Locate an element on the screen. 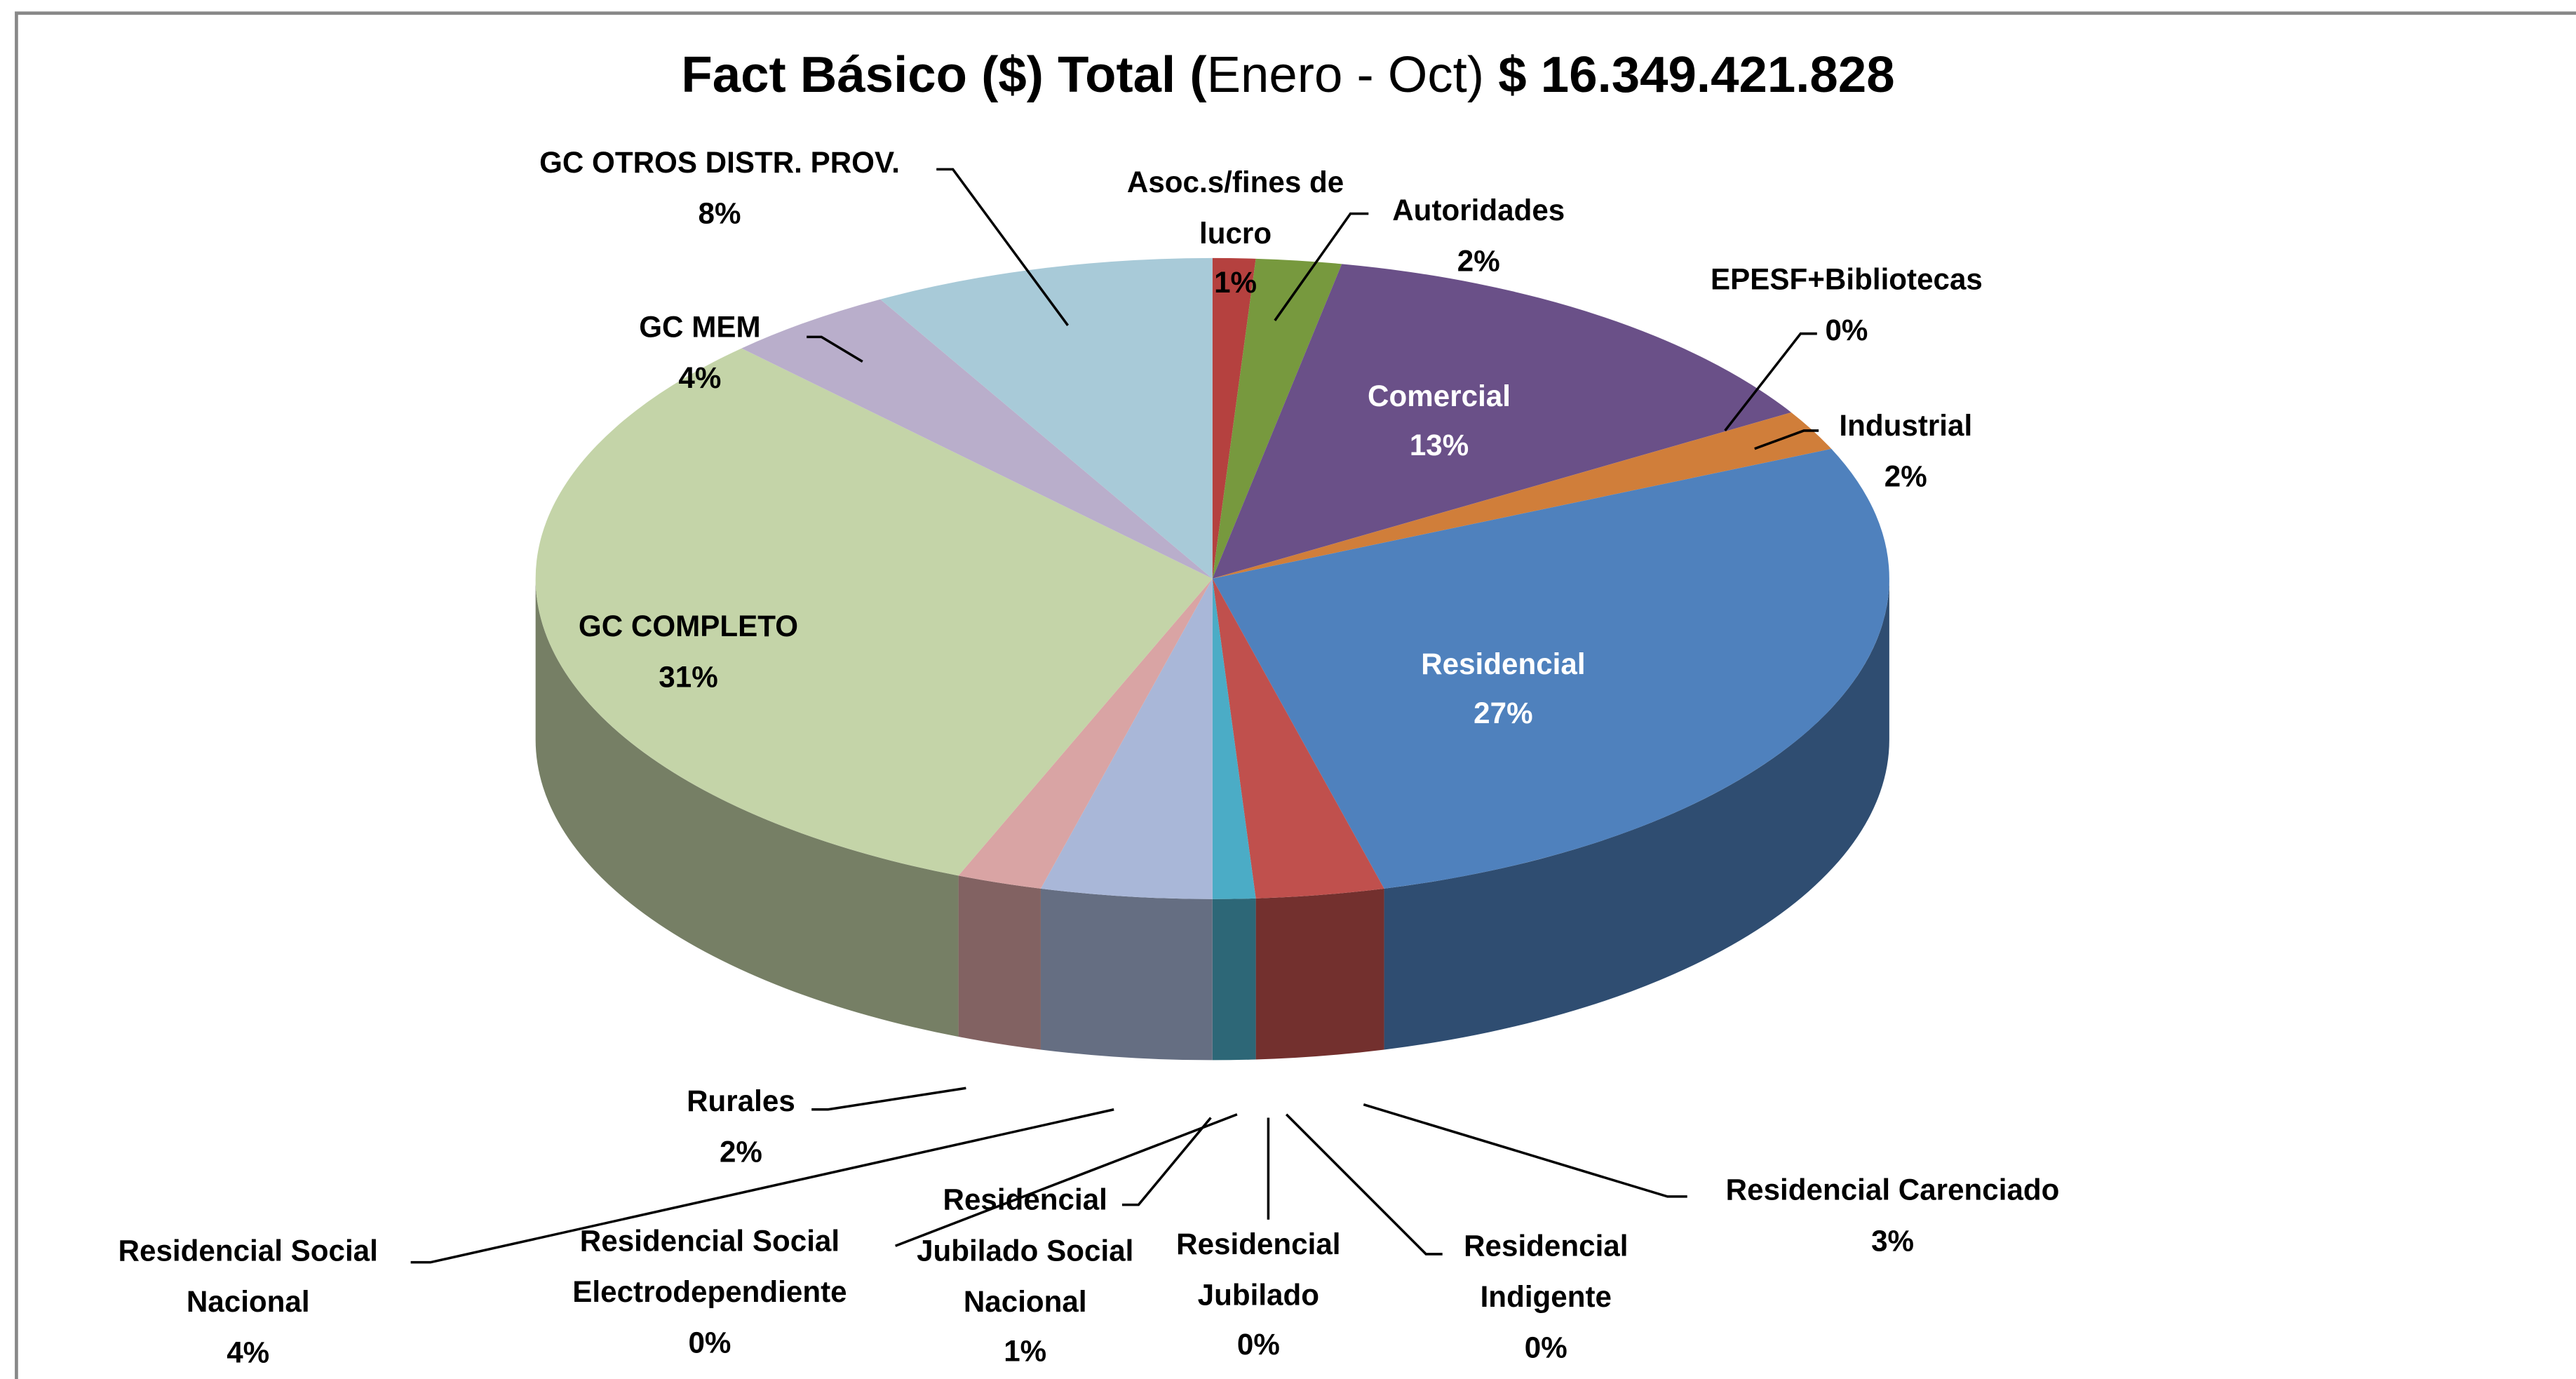  slice-label: Residencial Jubilado is located at coordinates (1258, 1269).